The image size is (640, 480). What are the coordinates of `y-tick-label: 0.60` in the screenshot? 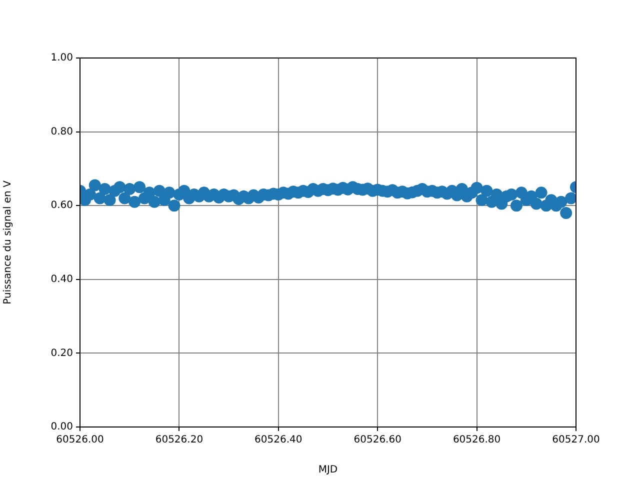 It's located at (61, 206).